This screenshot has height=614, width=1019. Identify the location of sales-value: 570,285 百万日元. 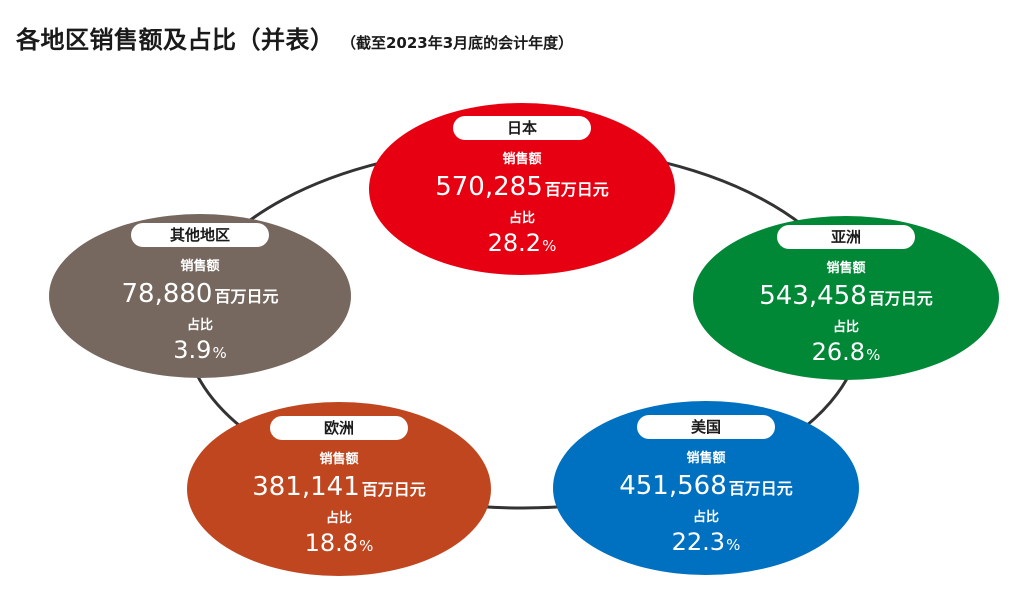
(522, 187).